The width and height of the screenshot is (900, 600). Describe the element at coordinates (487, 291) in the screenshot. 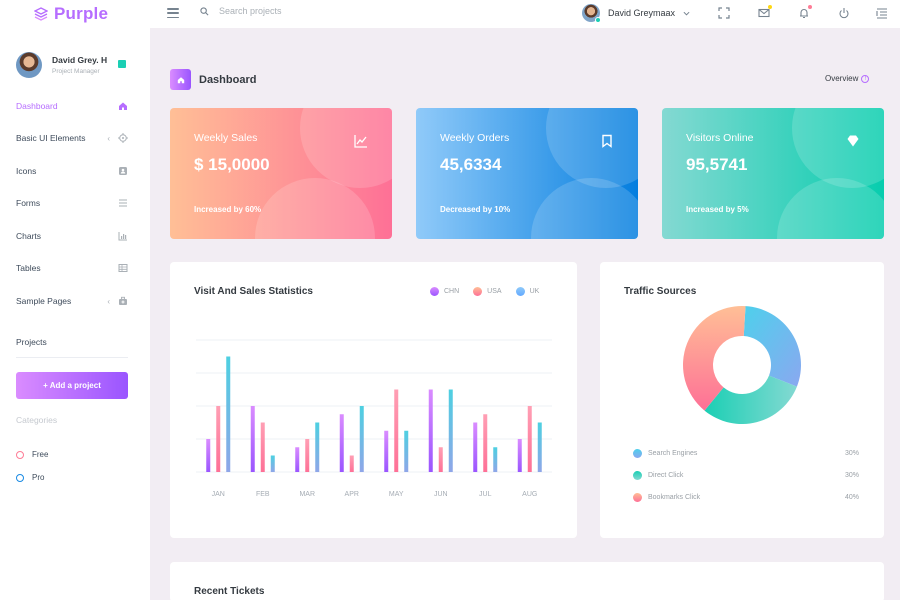

I see `legend-item-usa: USA` at that location.